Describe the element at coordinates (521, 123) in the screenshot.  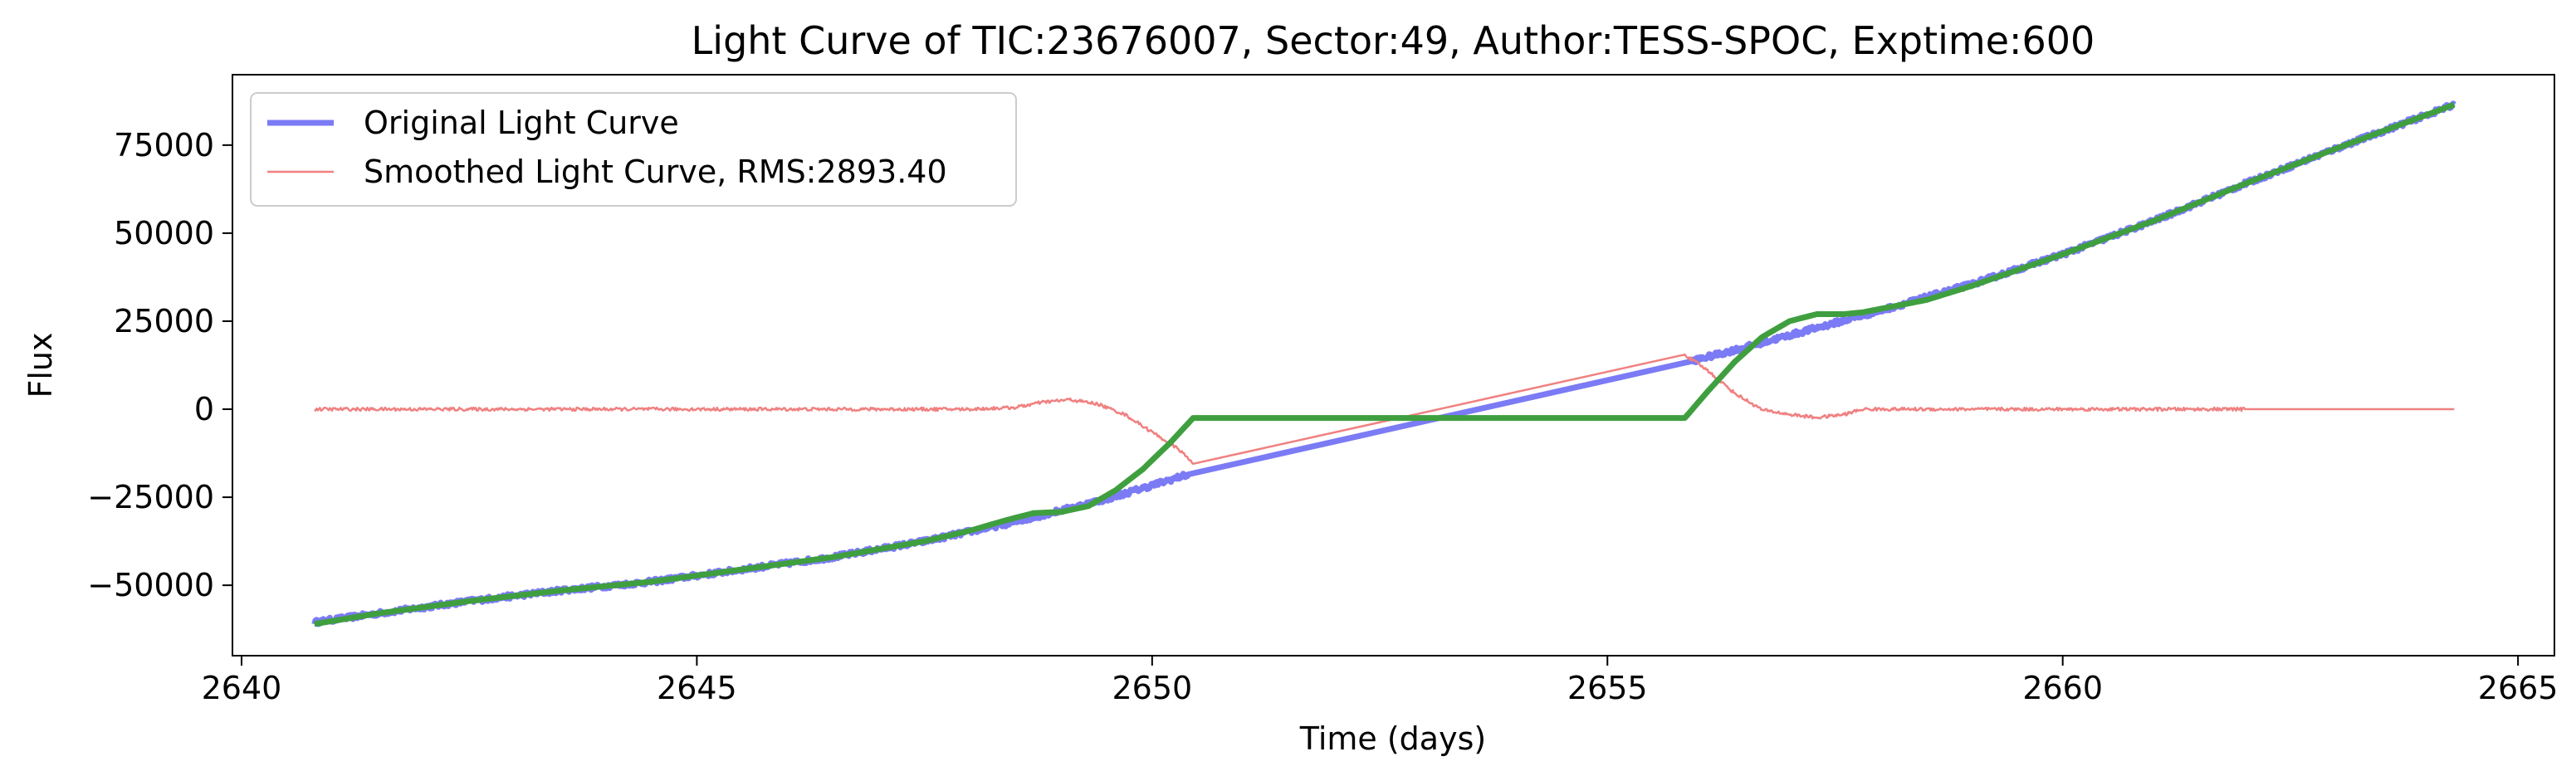
I see `legend-label-original: Original Light Curve` at that location.